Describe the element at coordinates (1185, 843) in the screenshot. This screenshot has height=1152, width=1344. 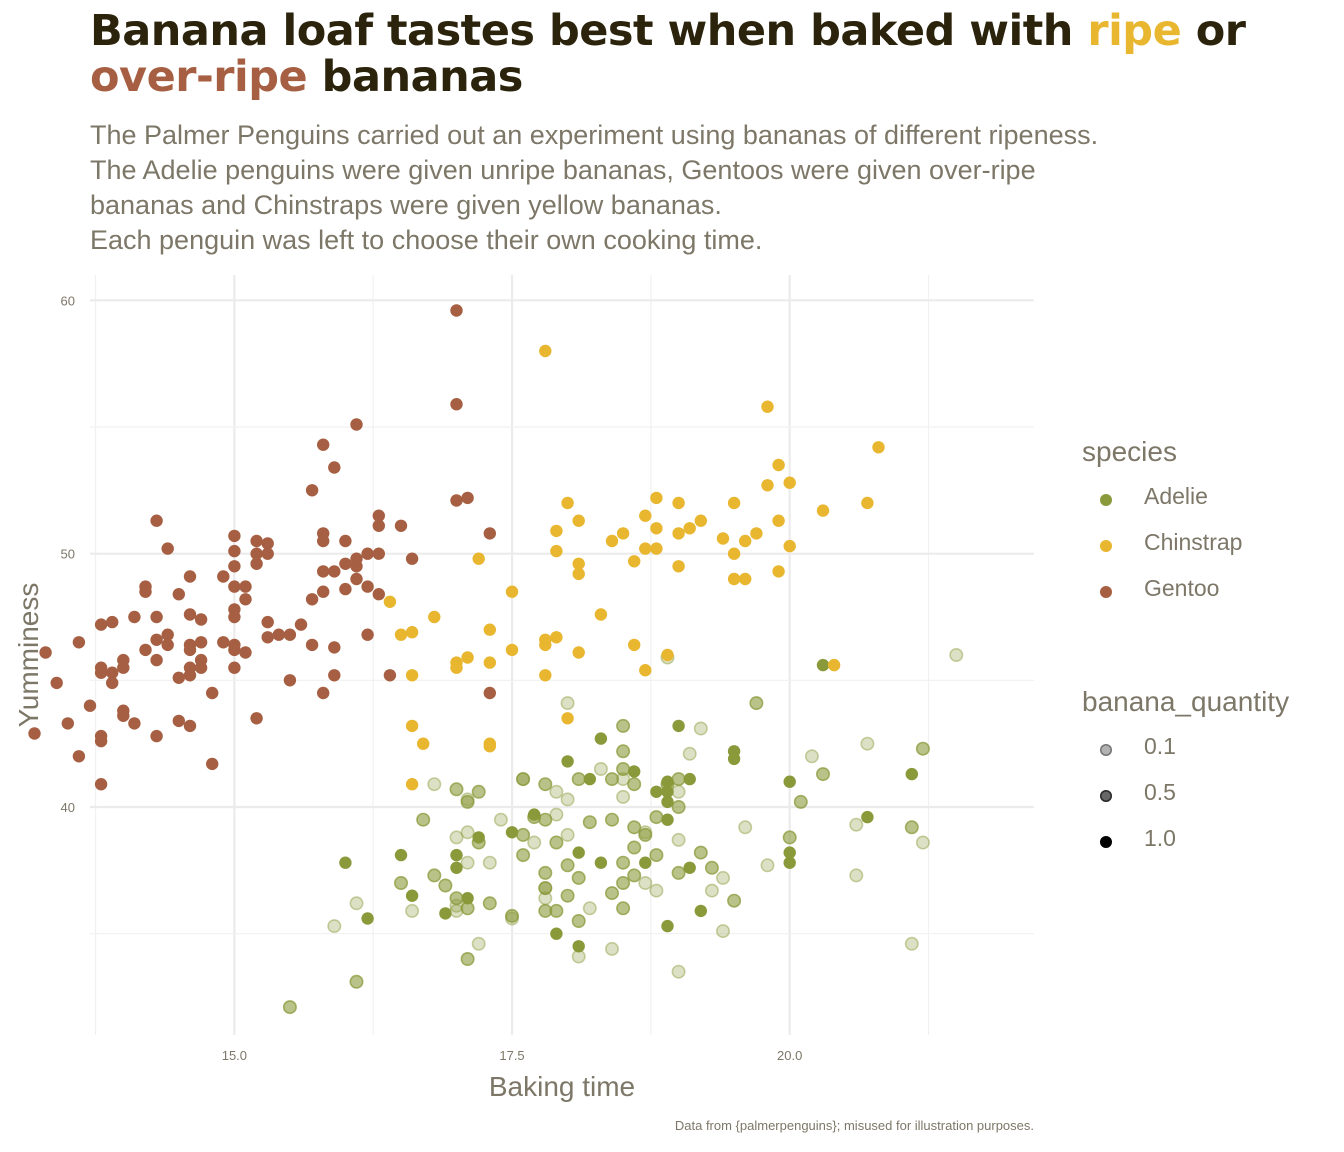
I see `legend-item-qty-1-0: 1.0` at that location.